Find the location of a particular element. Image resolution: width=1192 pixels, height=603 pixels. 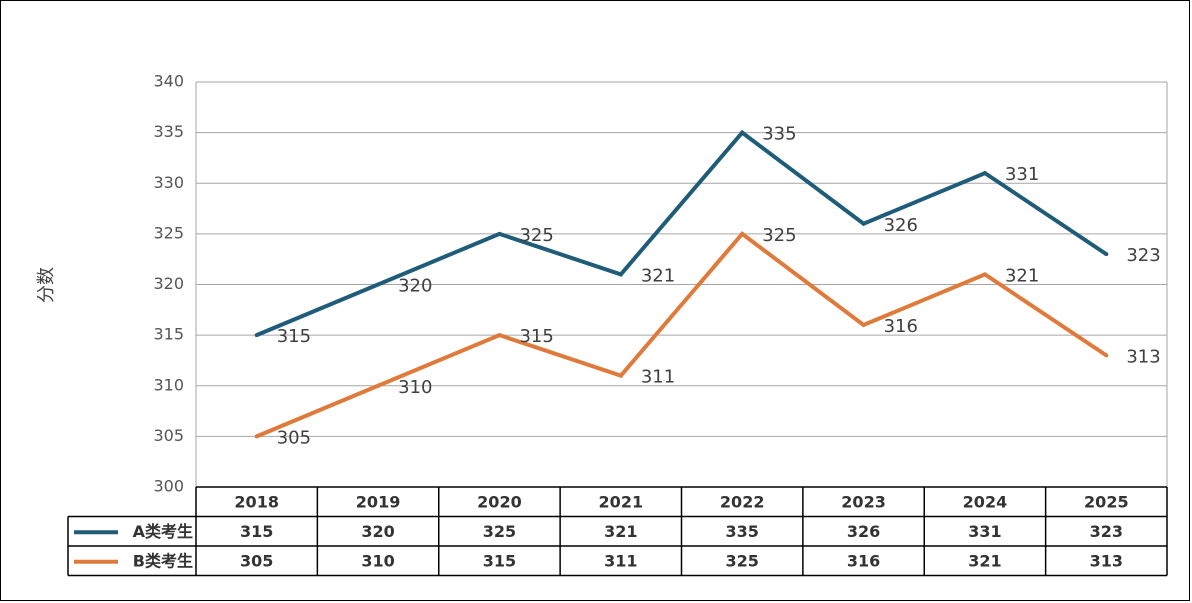

y-tick-label: 335 is located at coordinates (168, 131).